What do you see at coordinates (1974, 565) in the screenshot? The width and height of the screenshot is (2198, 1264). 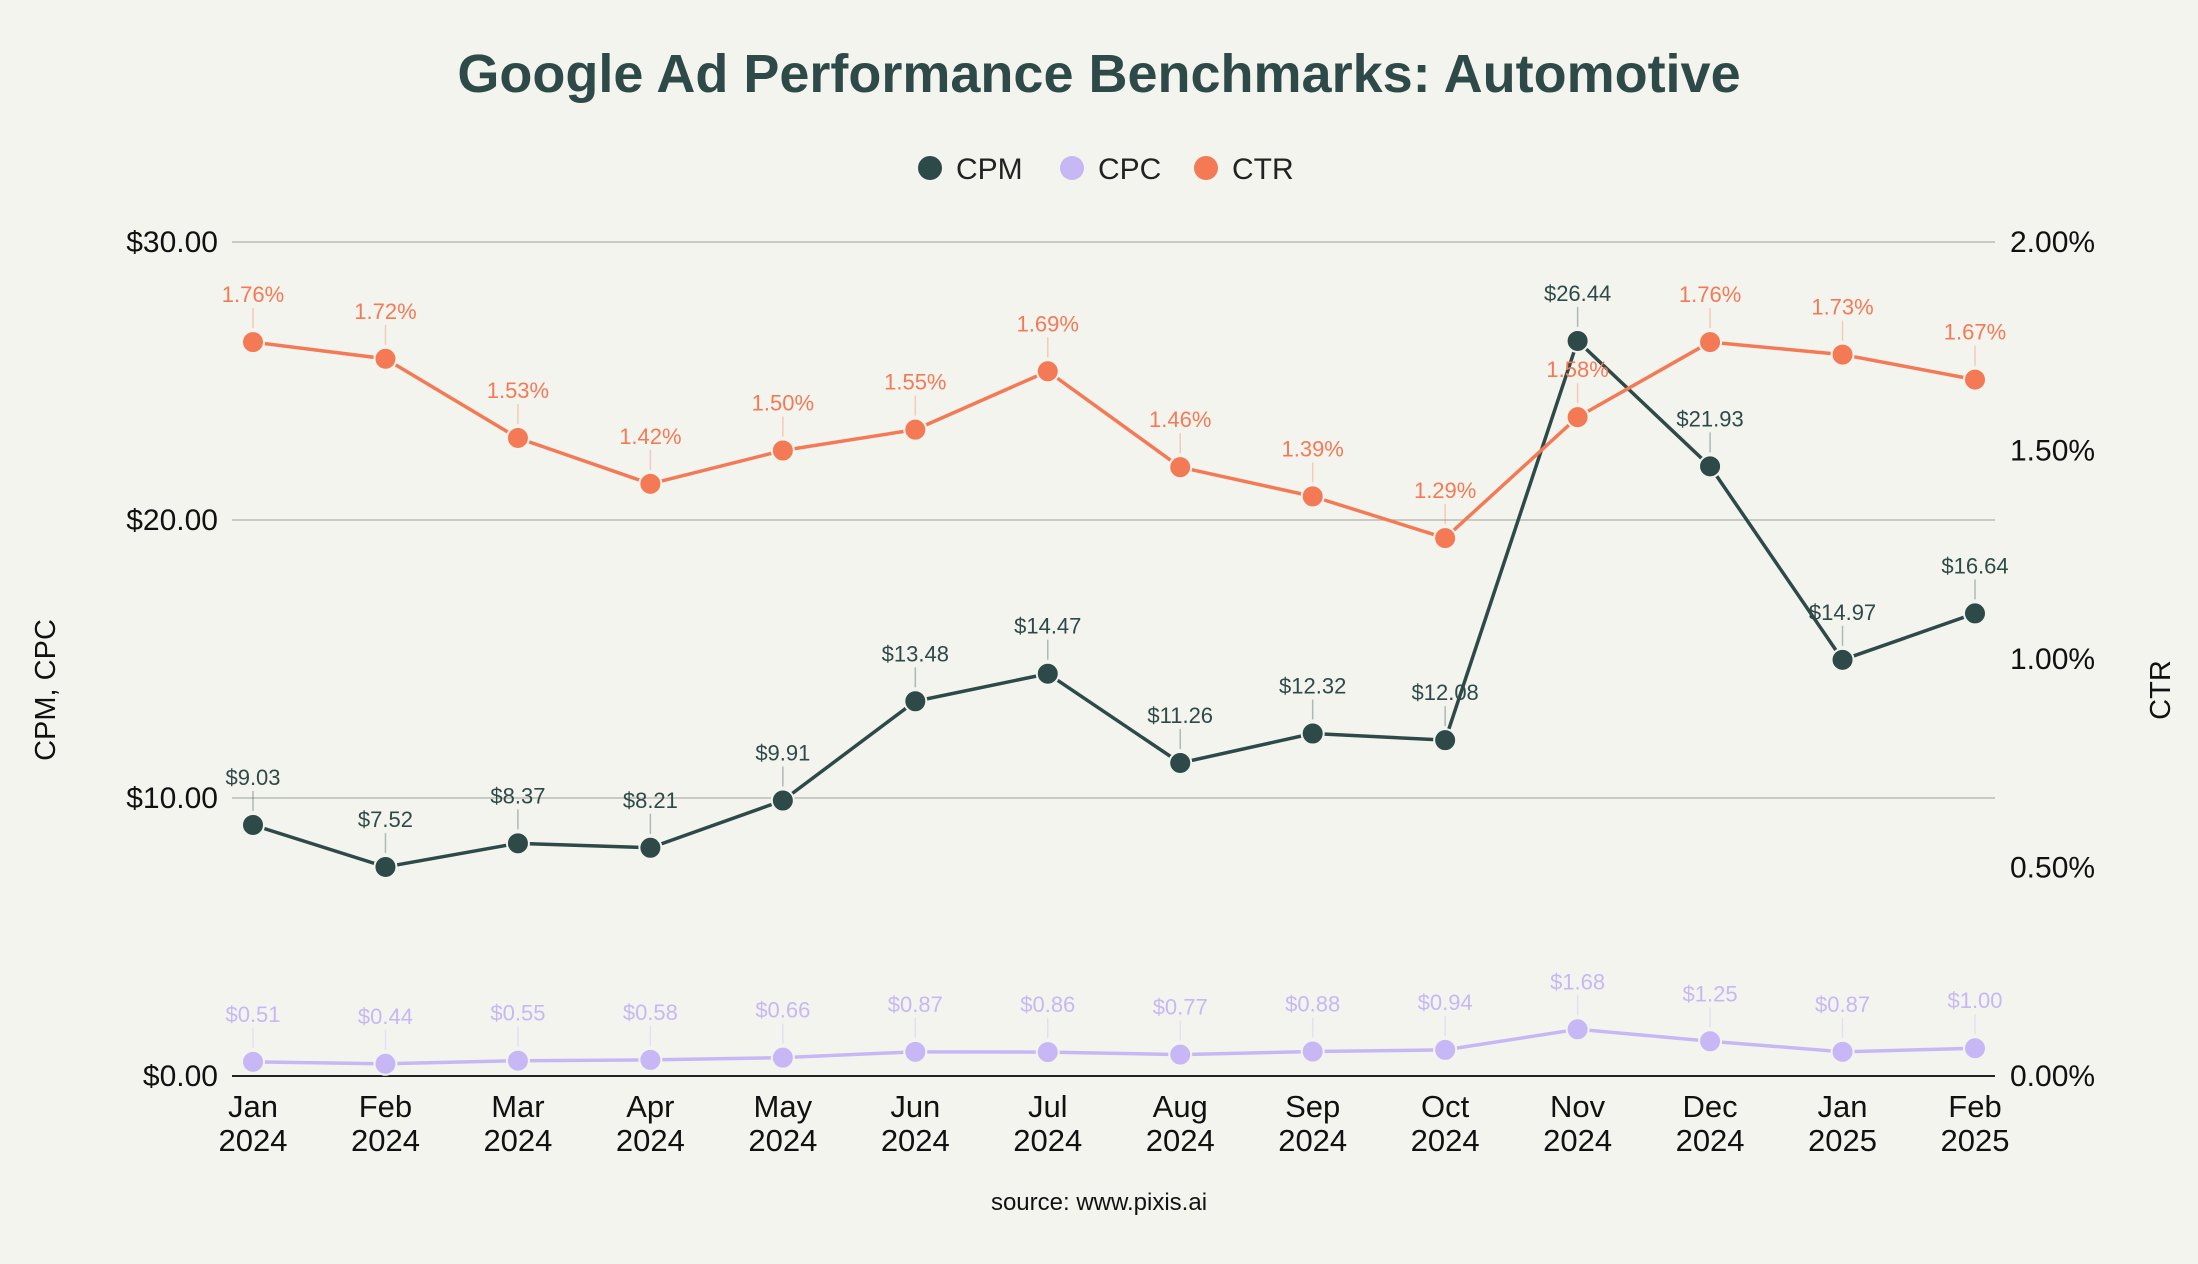 I see `data-label-cpm: $16.64` at bounding box center [1974, 565].